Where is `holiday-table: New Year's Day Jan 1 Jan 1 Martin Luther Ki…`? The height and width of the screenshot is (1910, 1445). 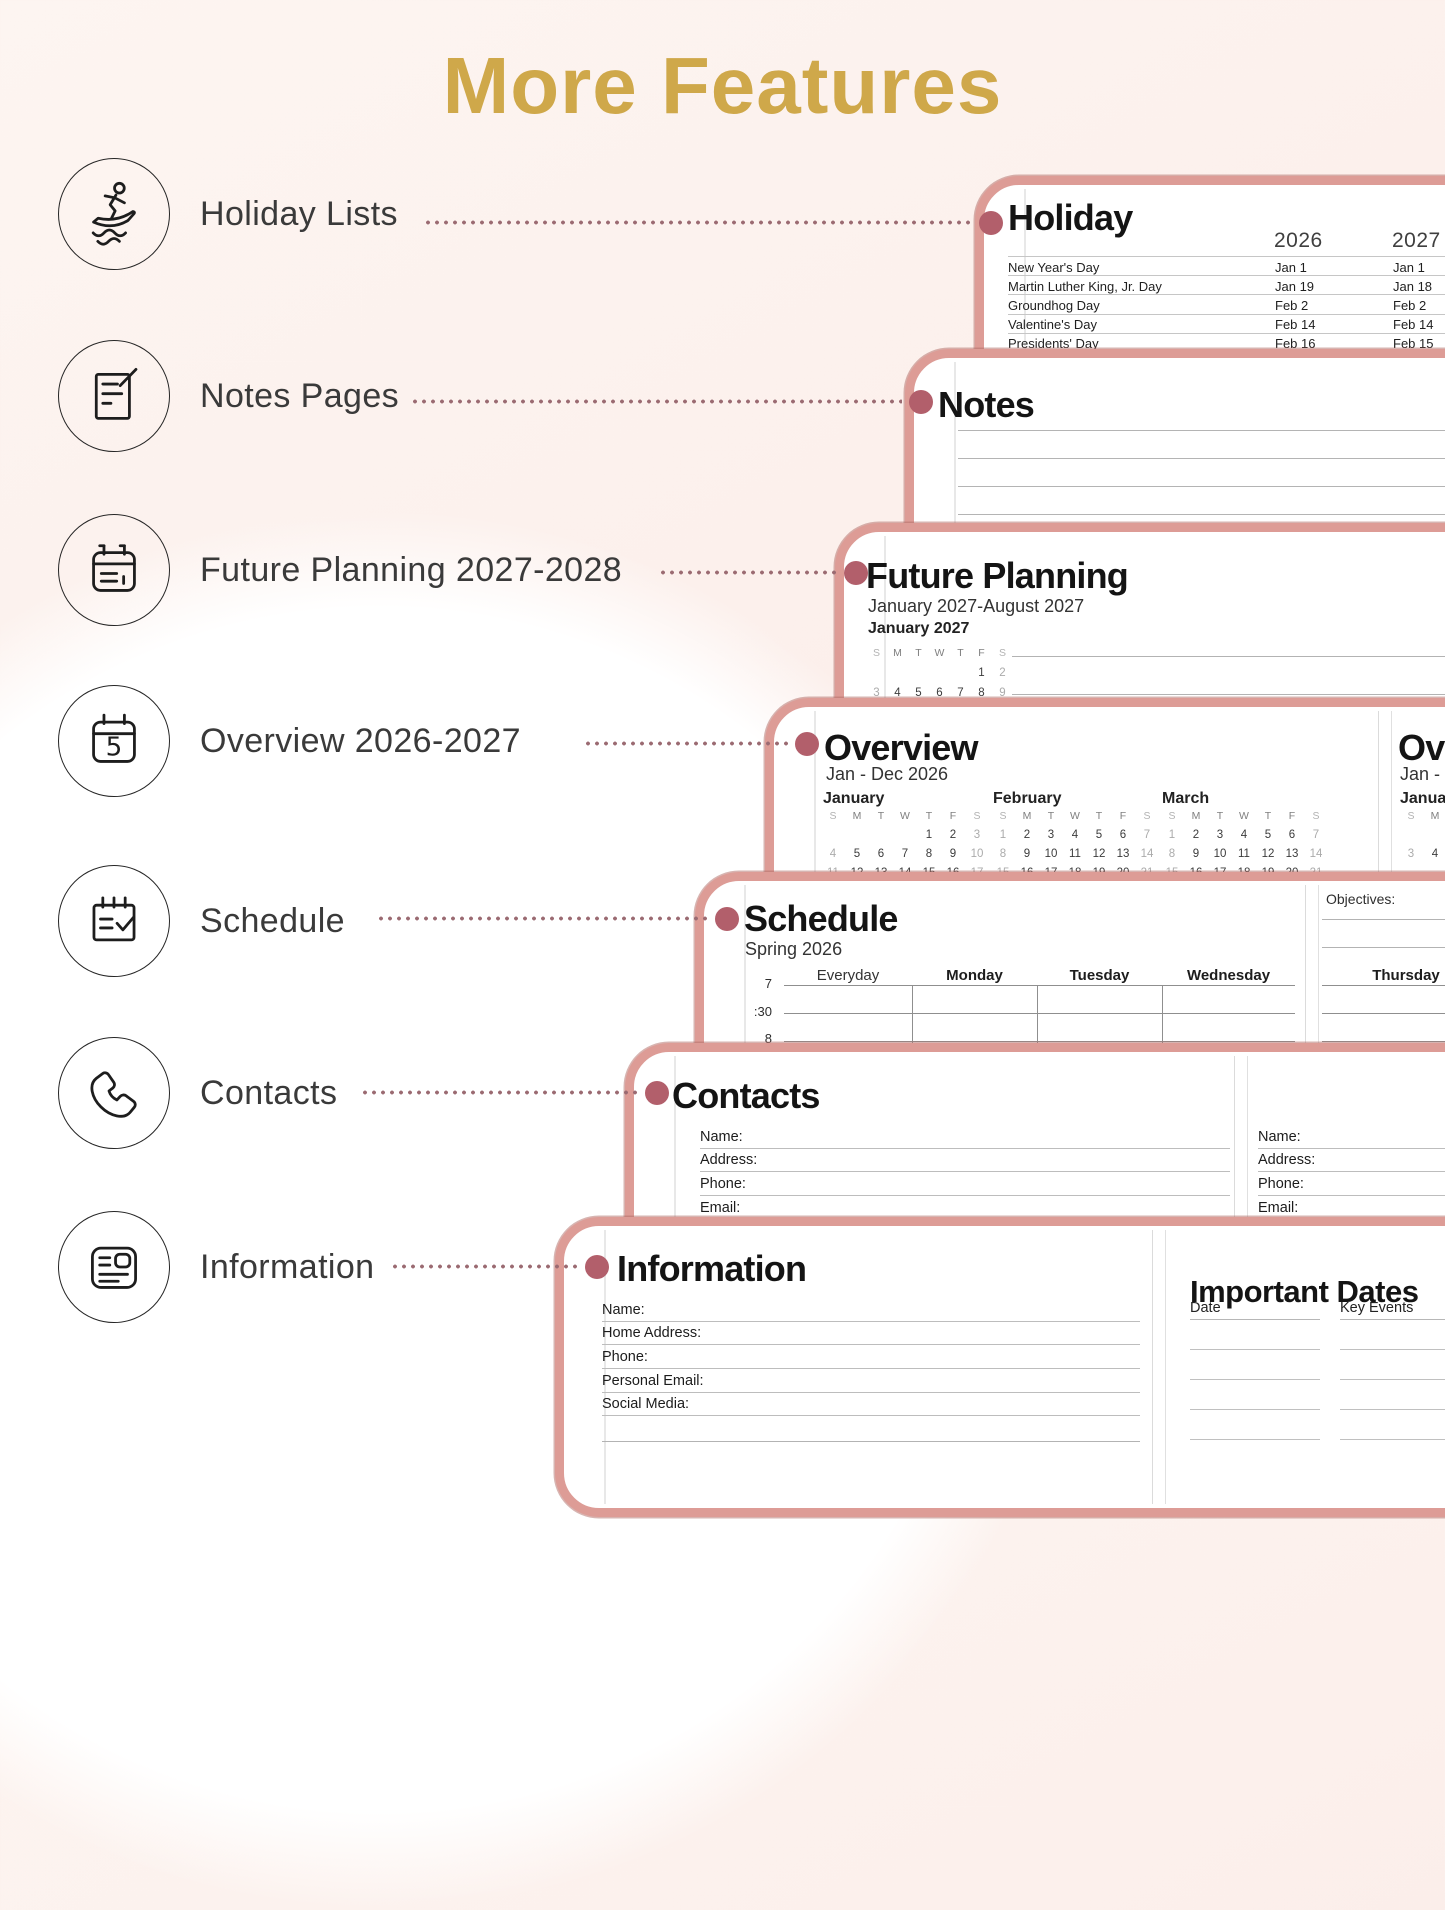 holiday-table: New Year's Day Jan 1 Jan 1 Martin Luther Ki… is located at coordinates (1226, 304).